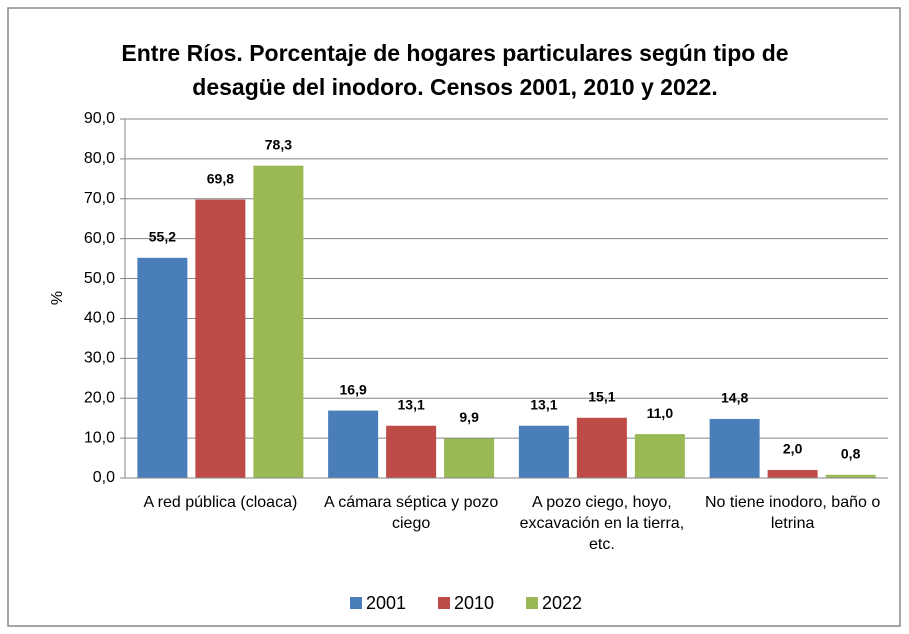 This screenshot has width=909, height=634. Describe the element at coordinates (220, 178) in the screenshot. I see `data-label: 69,8` at that location.